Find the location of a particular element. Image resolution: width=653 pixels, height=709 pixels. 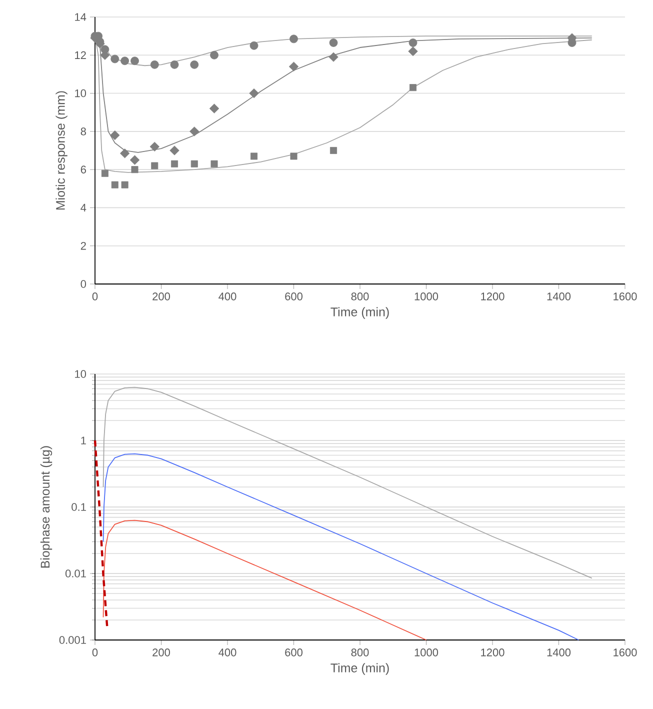

y-axis-title: Miotic response (mm) is located at coordinates (62, 150).